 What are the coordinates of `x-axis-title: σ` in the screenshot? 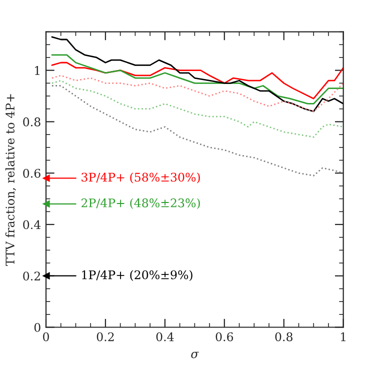 It's located at (195, 355).